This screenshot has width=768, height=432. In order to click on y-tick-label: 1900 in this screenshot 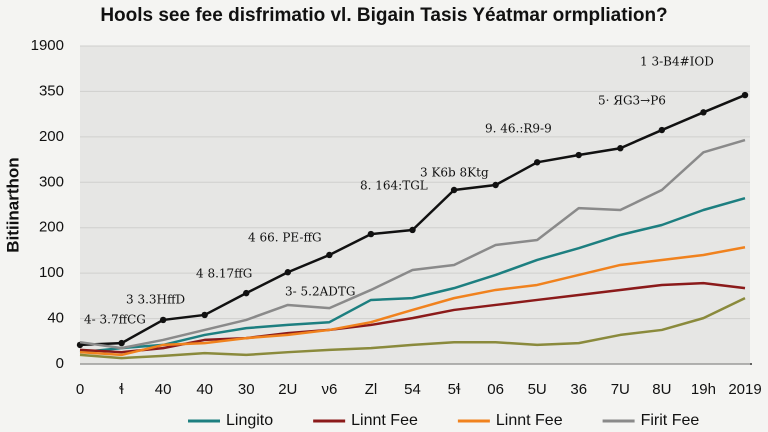, I will do `click(47, 45)`.